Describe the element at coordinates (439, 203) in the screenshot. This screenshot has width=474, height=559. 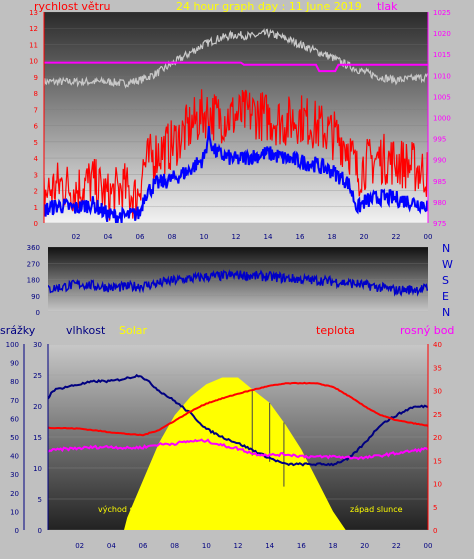
I see `pressure-tick: 980` at that location.